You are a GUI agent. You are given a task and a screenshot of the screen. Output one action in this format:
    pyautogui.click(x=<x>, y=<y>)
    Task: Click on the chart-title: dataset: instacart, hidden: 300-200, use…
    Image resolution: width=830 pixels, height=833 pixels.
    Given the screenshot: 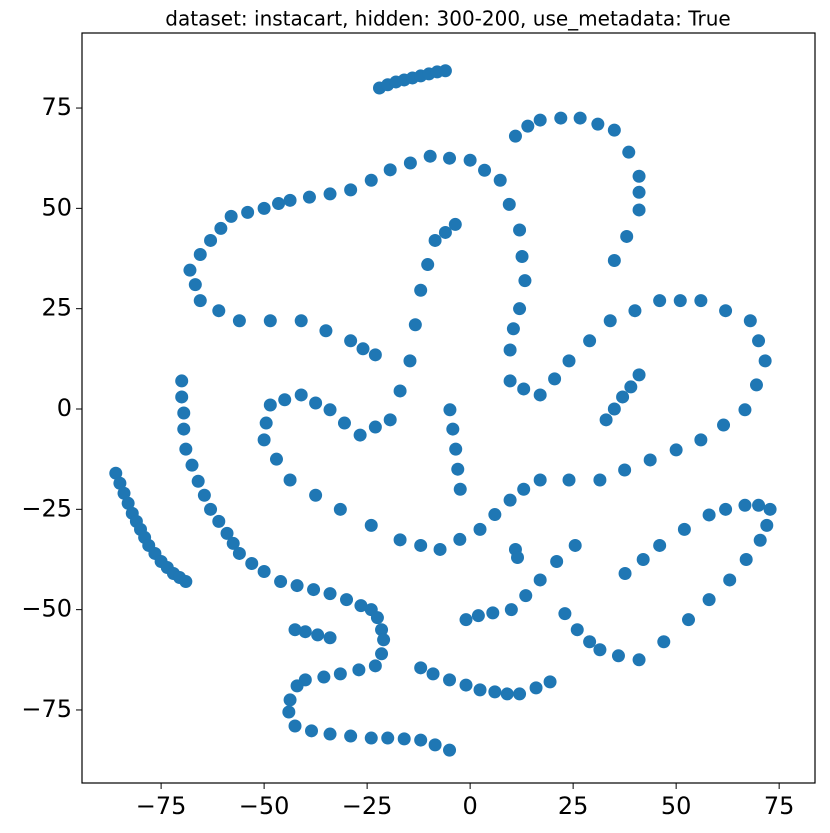 What is the action you would take?
    pyautogui.click(x=447, y=19)
    